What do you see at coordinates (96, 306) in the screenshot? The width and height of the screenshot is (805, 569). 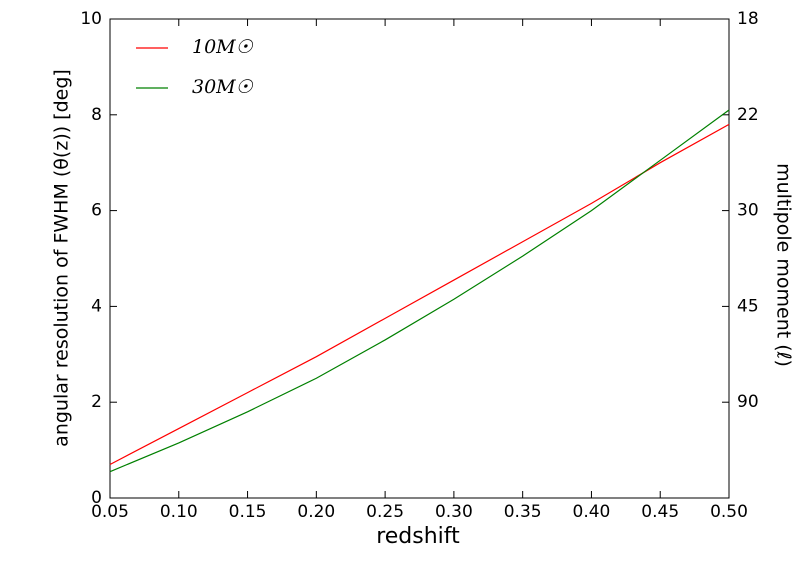 I see `y-tick-label: 4` at bounding box center [96, 306].